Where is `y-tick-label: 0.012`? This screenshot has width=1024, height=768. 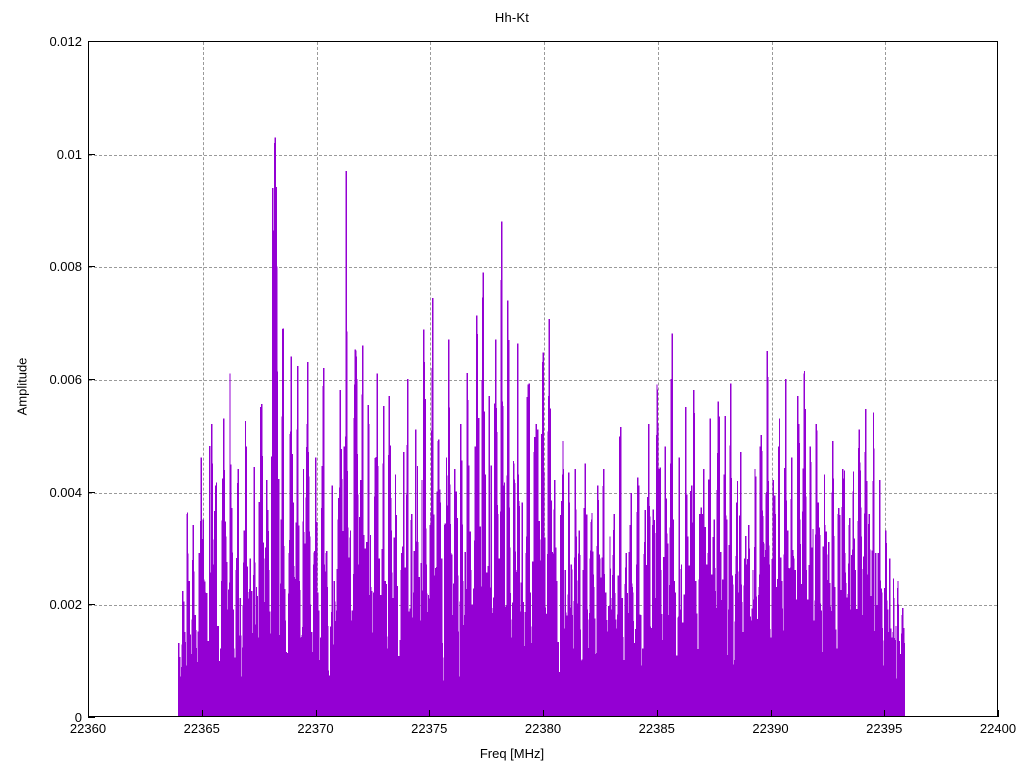
y-tick-label: 0.012 is located at coordinates (65, 41).